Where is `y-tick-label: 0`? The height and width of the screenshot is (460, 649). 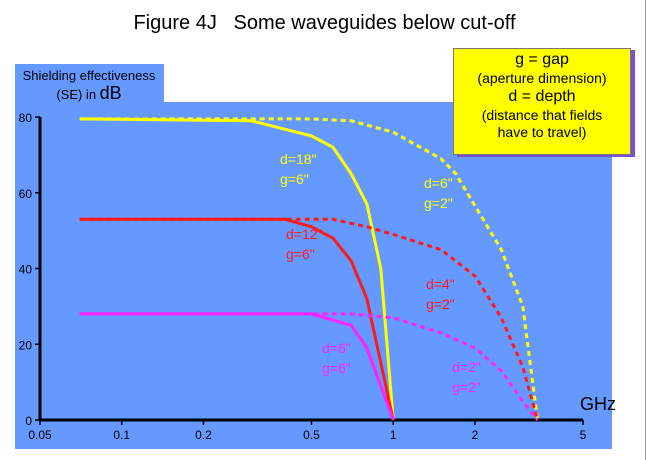 y-tick-label: 0 is located at coordinates (28, 421).